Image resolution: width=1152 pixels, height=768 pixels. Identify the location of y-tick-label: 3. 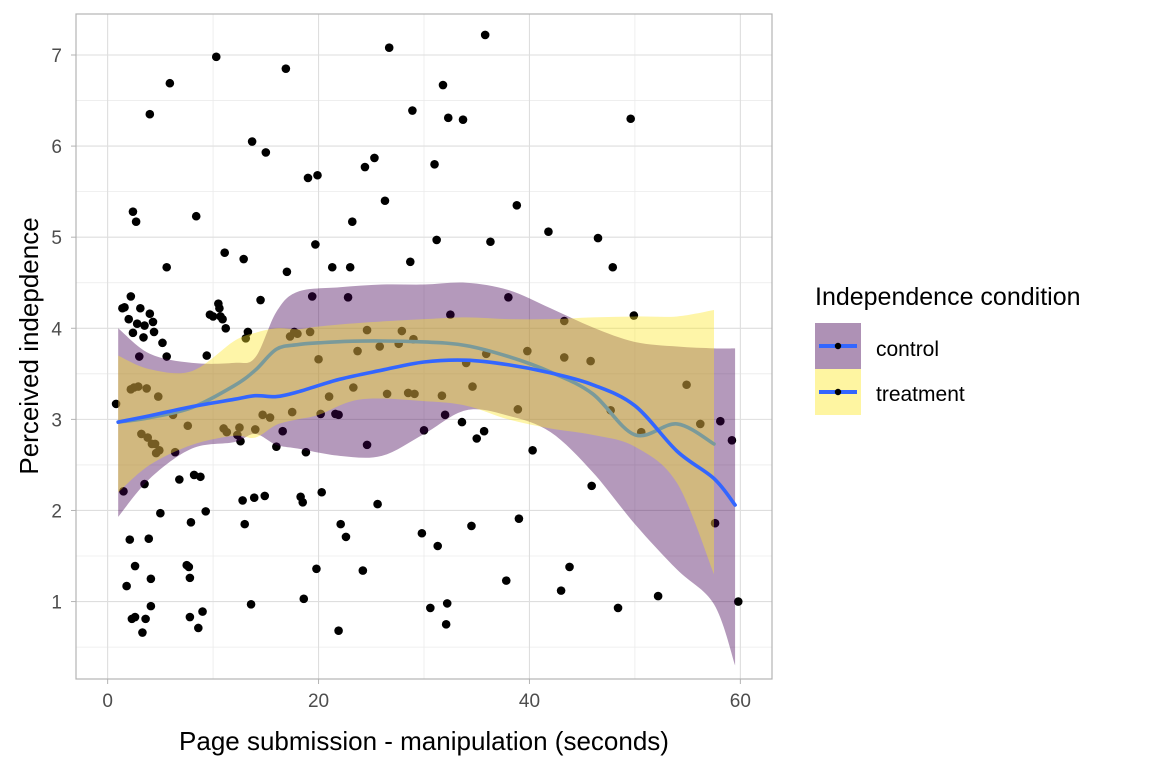
(56, 420).